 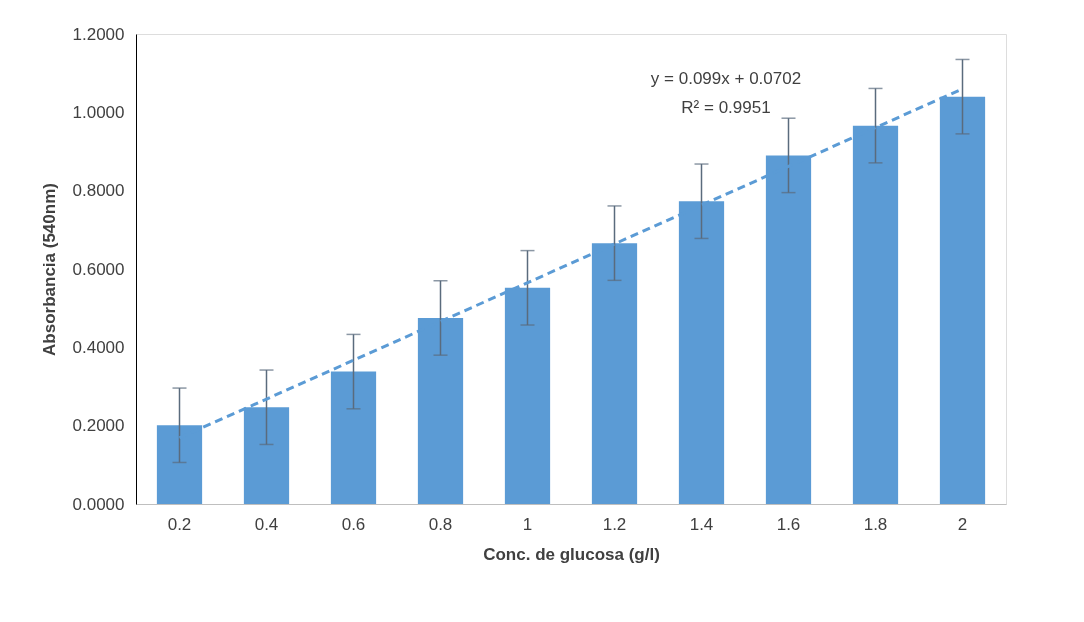 What do you see at coordinates (98, 112) in the screenshot?
I see `y-tick-label: 1.0000` at bounding box center [98, 112].